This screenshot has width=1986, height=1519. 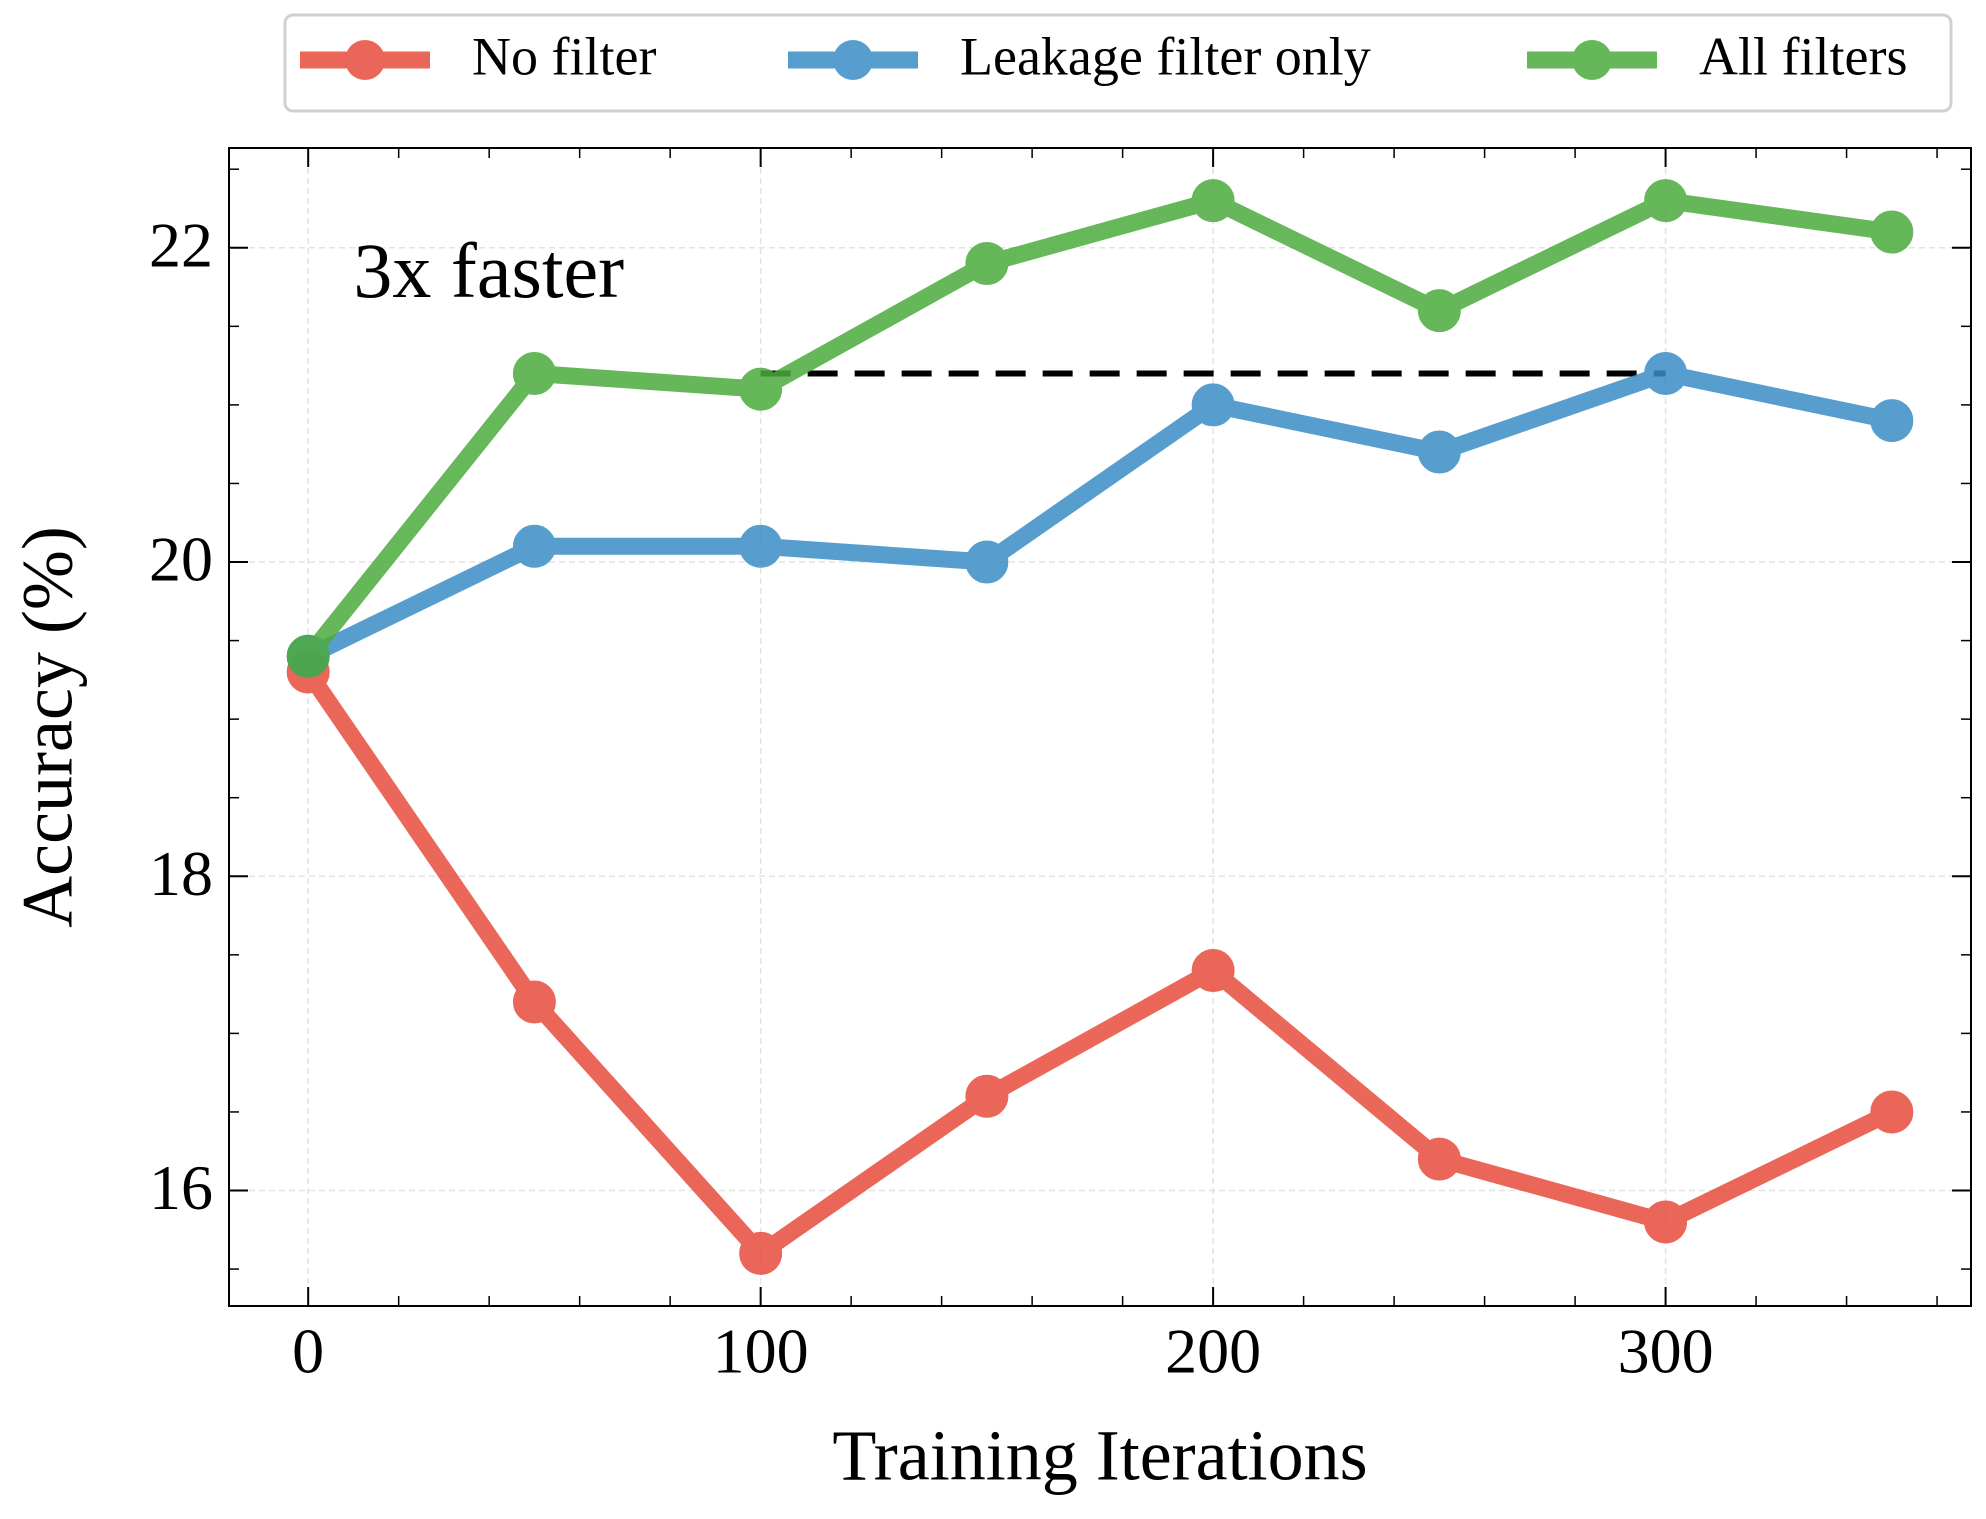 What do you see at coordinates (1165, 56) in the screenshot?
I see `legend-label: Leakage filter only` at bounding box center [1165, 56].